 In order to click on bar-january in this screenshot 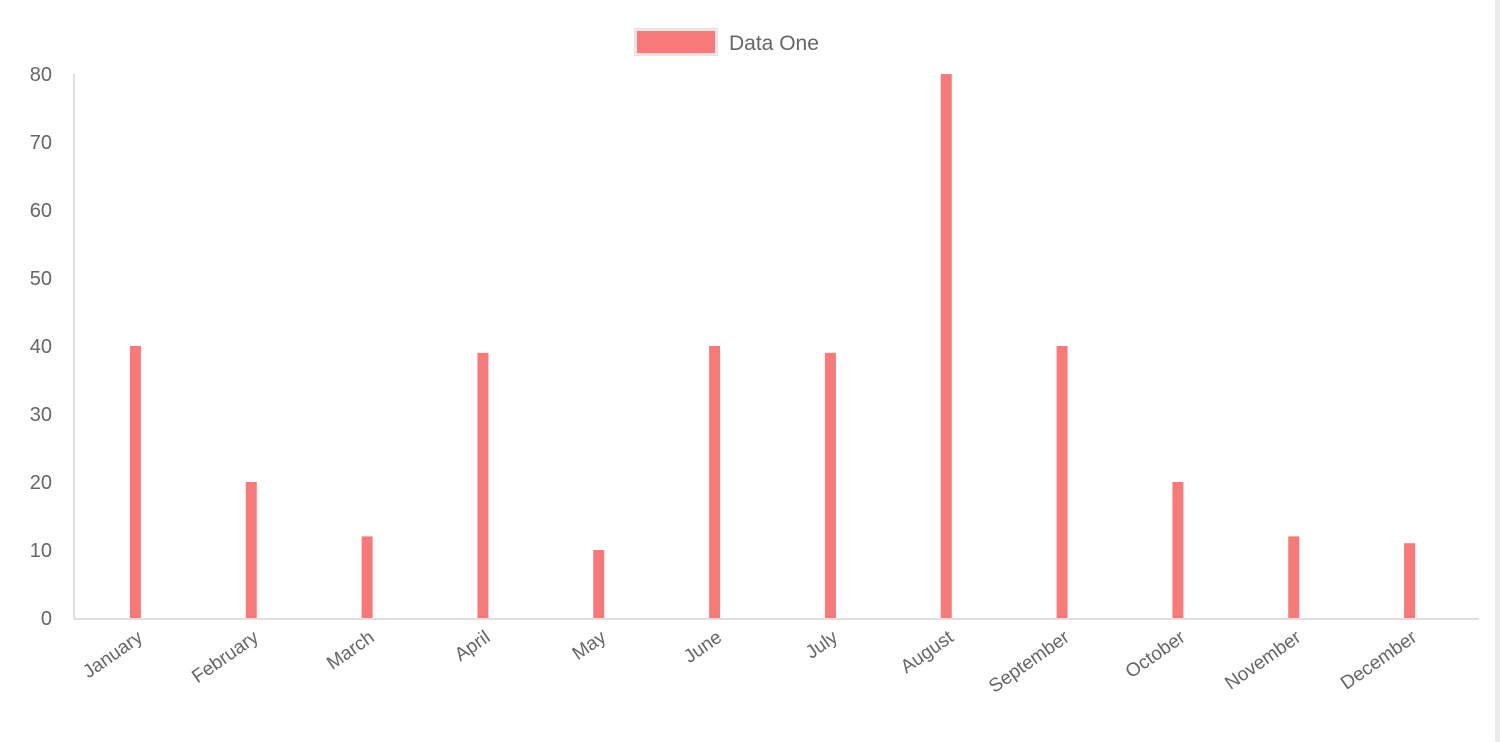, I will do `click(135, 482)`.